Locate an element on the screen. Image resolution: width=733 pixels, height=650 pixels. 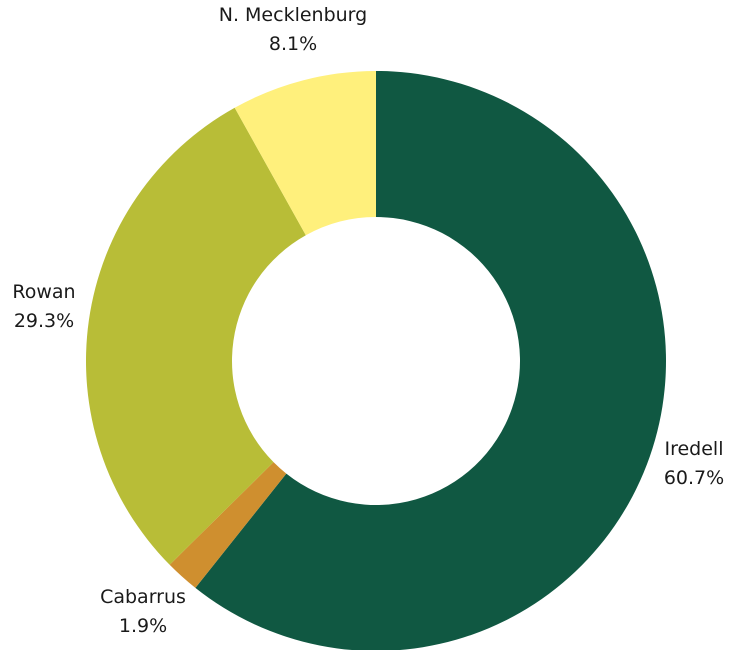
slice-value-n-mecklenburg: 8.1% is located at coordinates (293, 44).